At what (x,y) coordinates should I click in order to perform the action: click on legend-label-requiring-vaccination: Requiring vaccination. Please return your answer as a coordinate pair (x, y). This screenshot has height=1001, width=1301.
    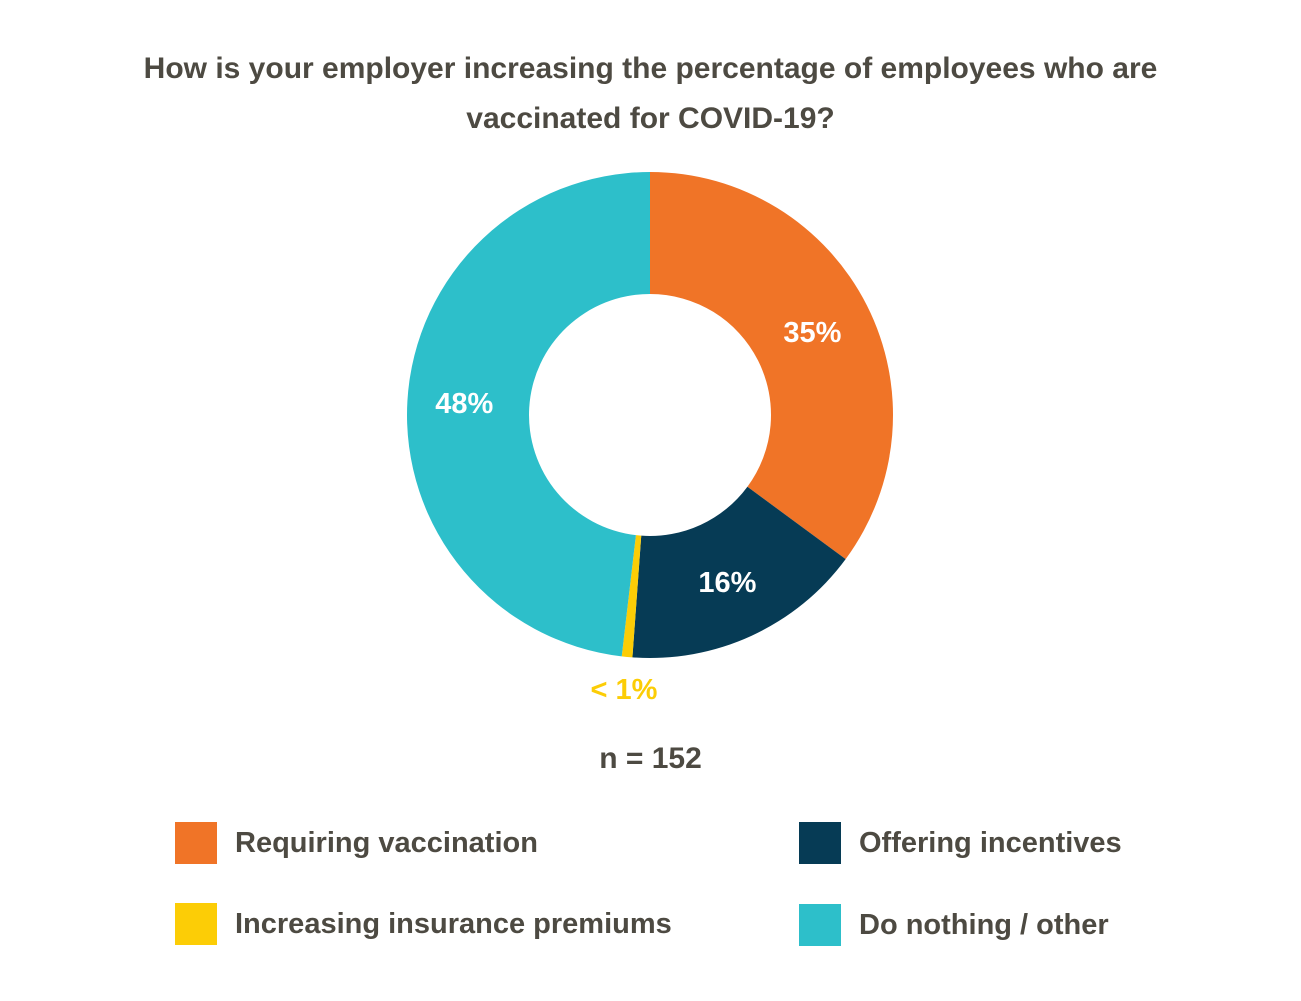
    Looking at the image, I should click on (386, 842).